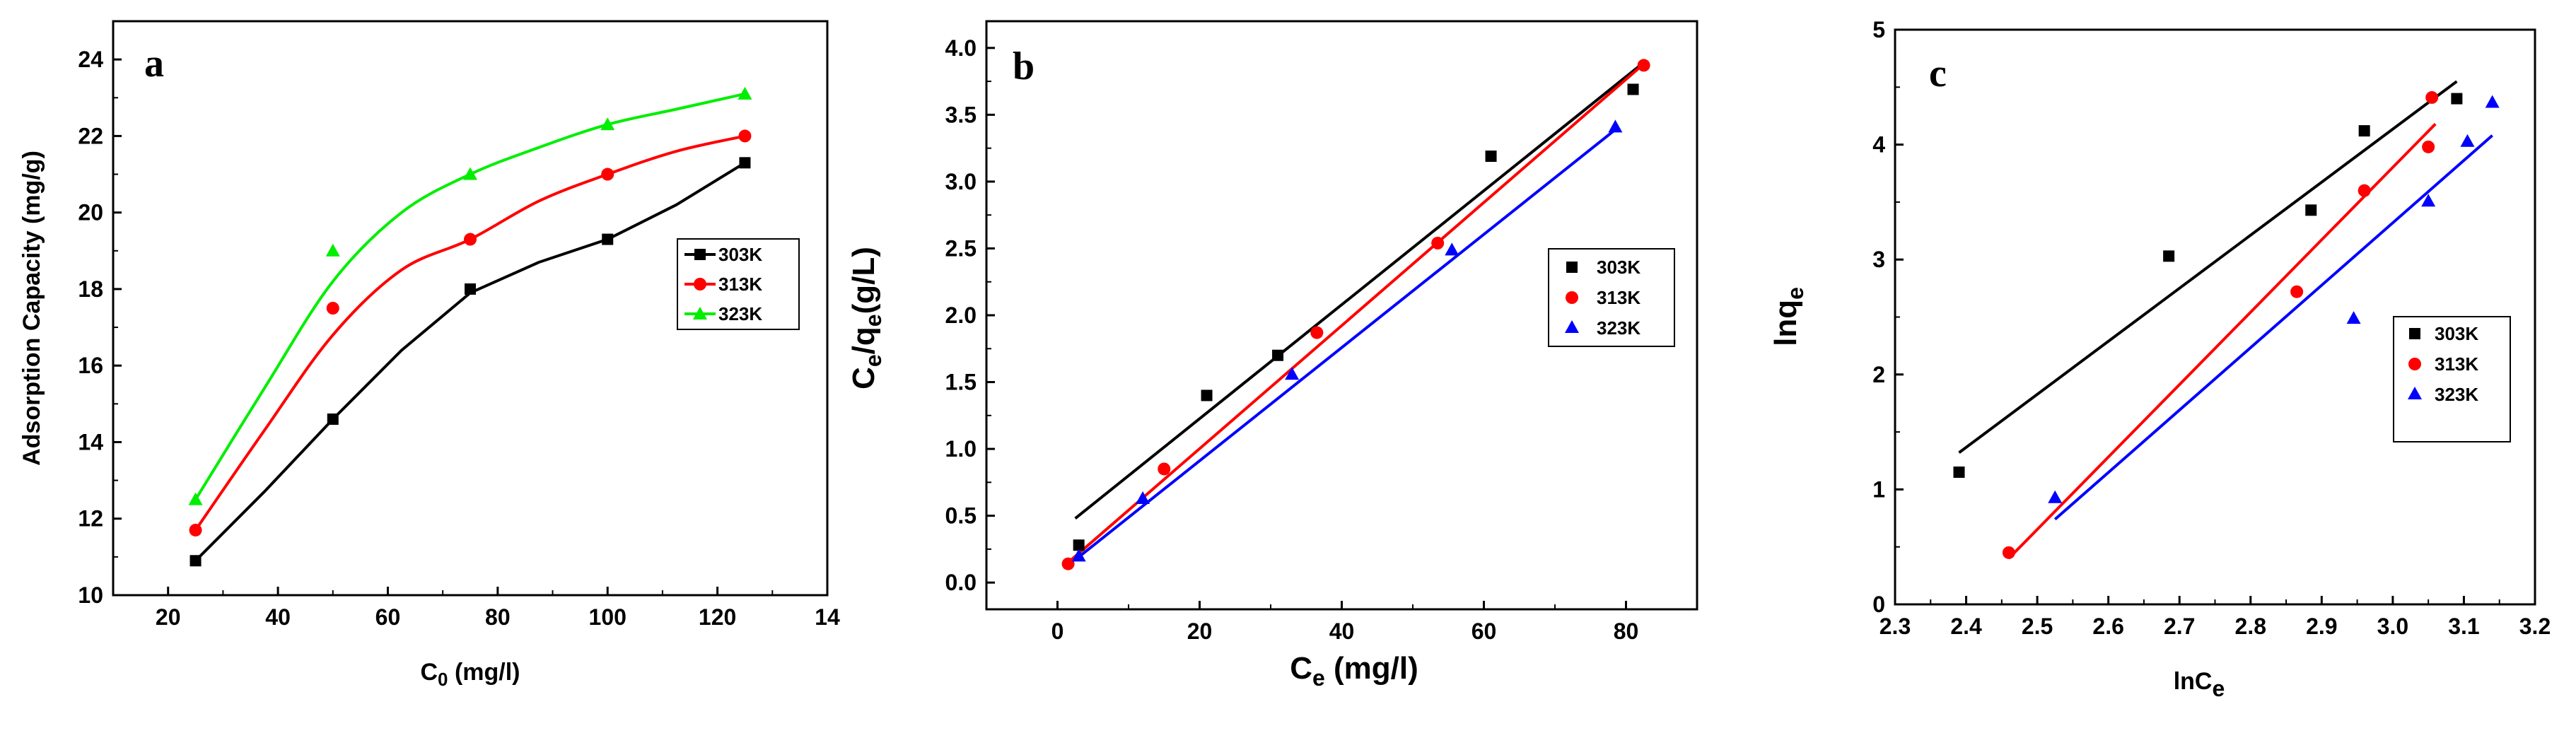 The height and width of the screenshot is (733, 2576). What do you see at coordinates (2414, 333) in the screenshot?
I see `legend-marker-303k-c` at bounding box center [2414, 333].